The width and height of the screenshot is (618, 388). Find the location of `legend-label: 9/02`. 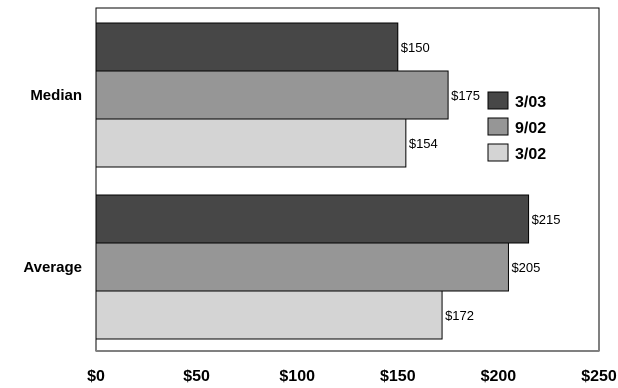

legend-label: 9/02 is located at coordinates (530, 128).